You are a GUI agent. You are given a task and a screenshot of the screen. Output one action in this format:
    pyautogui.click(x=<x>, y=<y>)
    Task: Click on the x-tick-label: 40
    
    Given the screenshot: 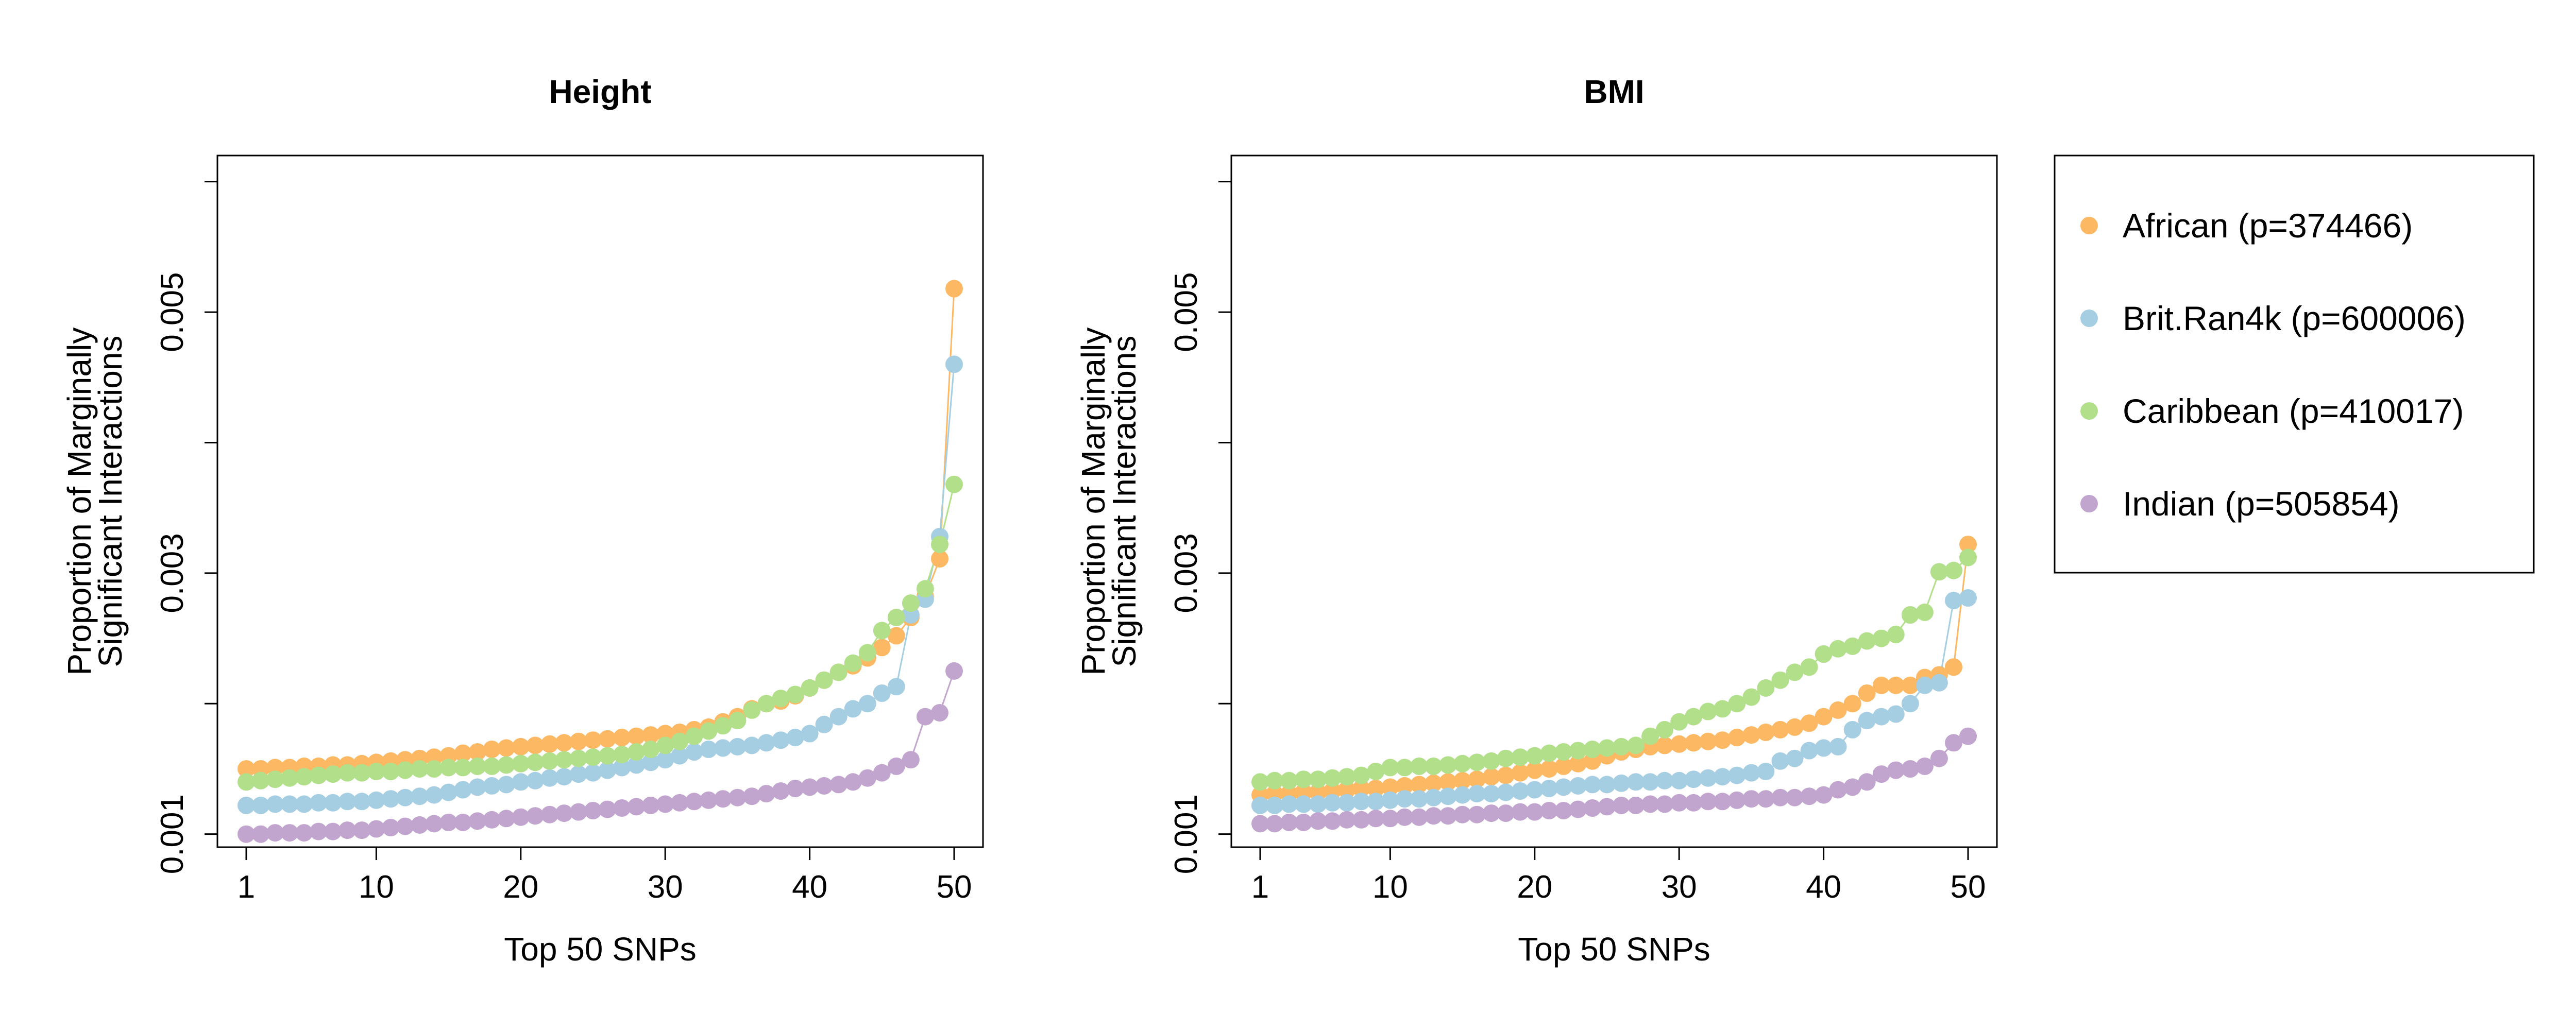 What is the action you would take?
    pyautogui.click(x=809, y=887)
    